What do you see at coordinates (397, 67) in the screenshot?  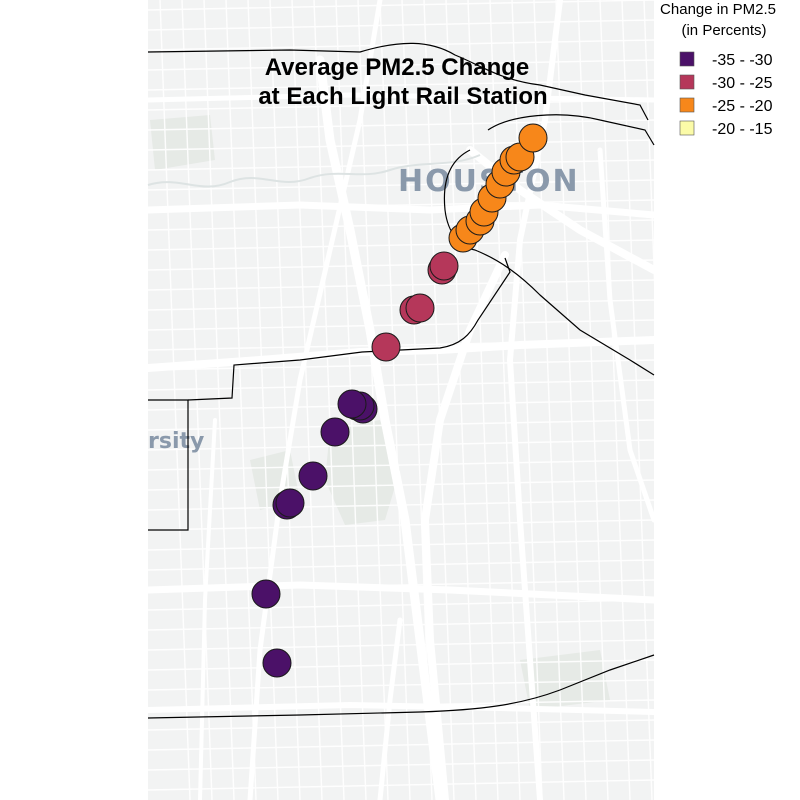 I see `map-title-line-1: Average PM2.5 Change` at bounding box center [397, 67].